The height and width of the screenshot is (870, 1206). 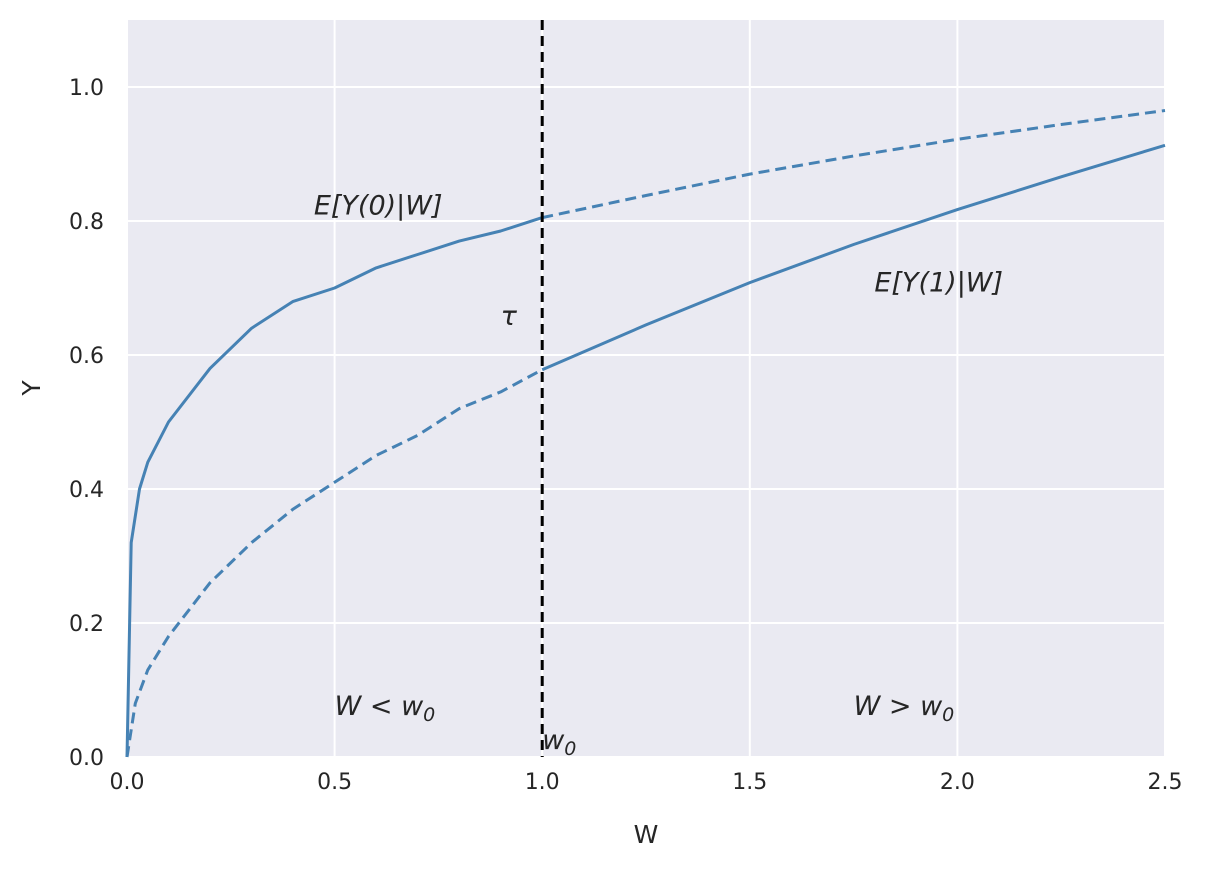 What do you see at coordinates (86, 88) in the screenshot?
I see `y-tick-label: 1.0` at bounding box center [86, 88].